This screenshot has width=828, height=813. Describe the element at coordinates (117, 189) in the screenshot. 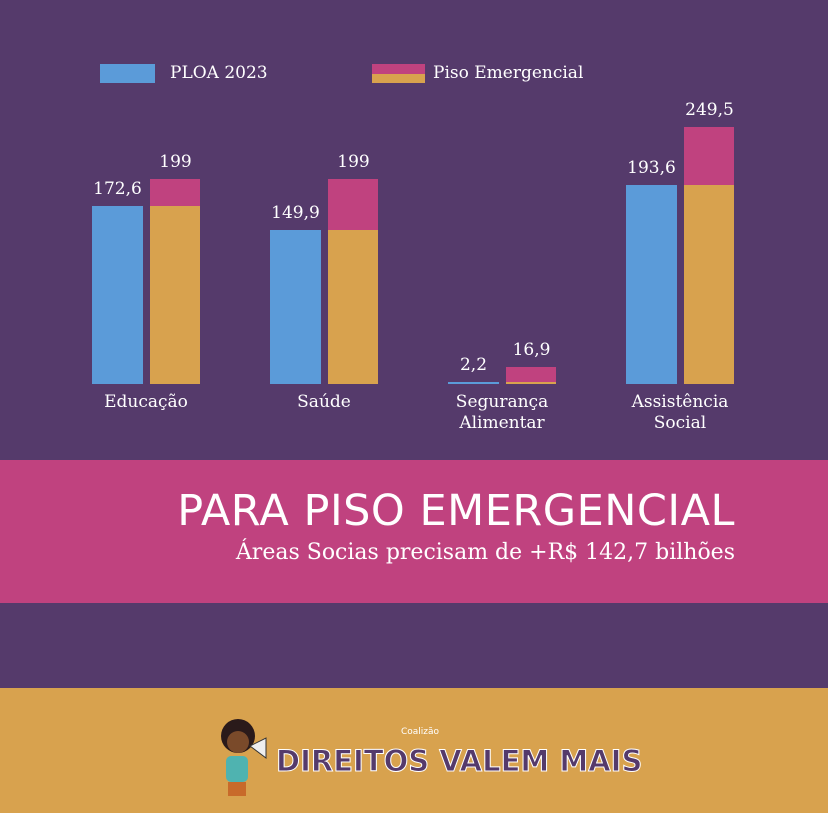

I see `value-label: 172,6` at that location.